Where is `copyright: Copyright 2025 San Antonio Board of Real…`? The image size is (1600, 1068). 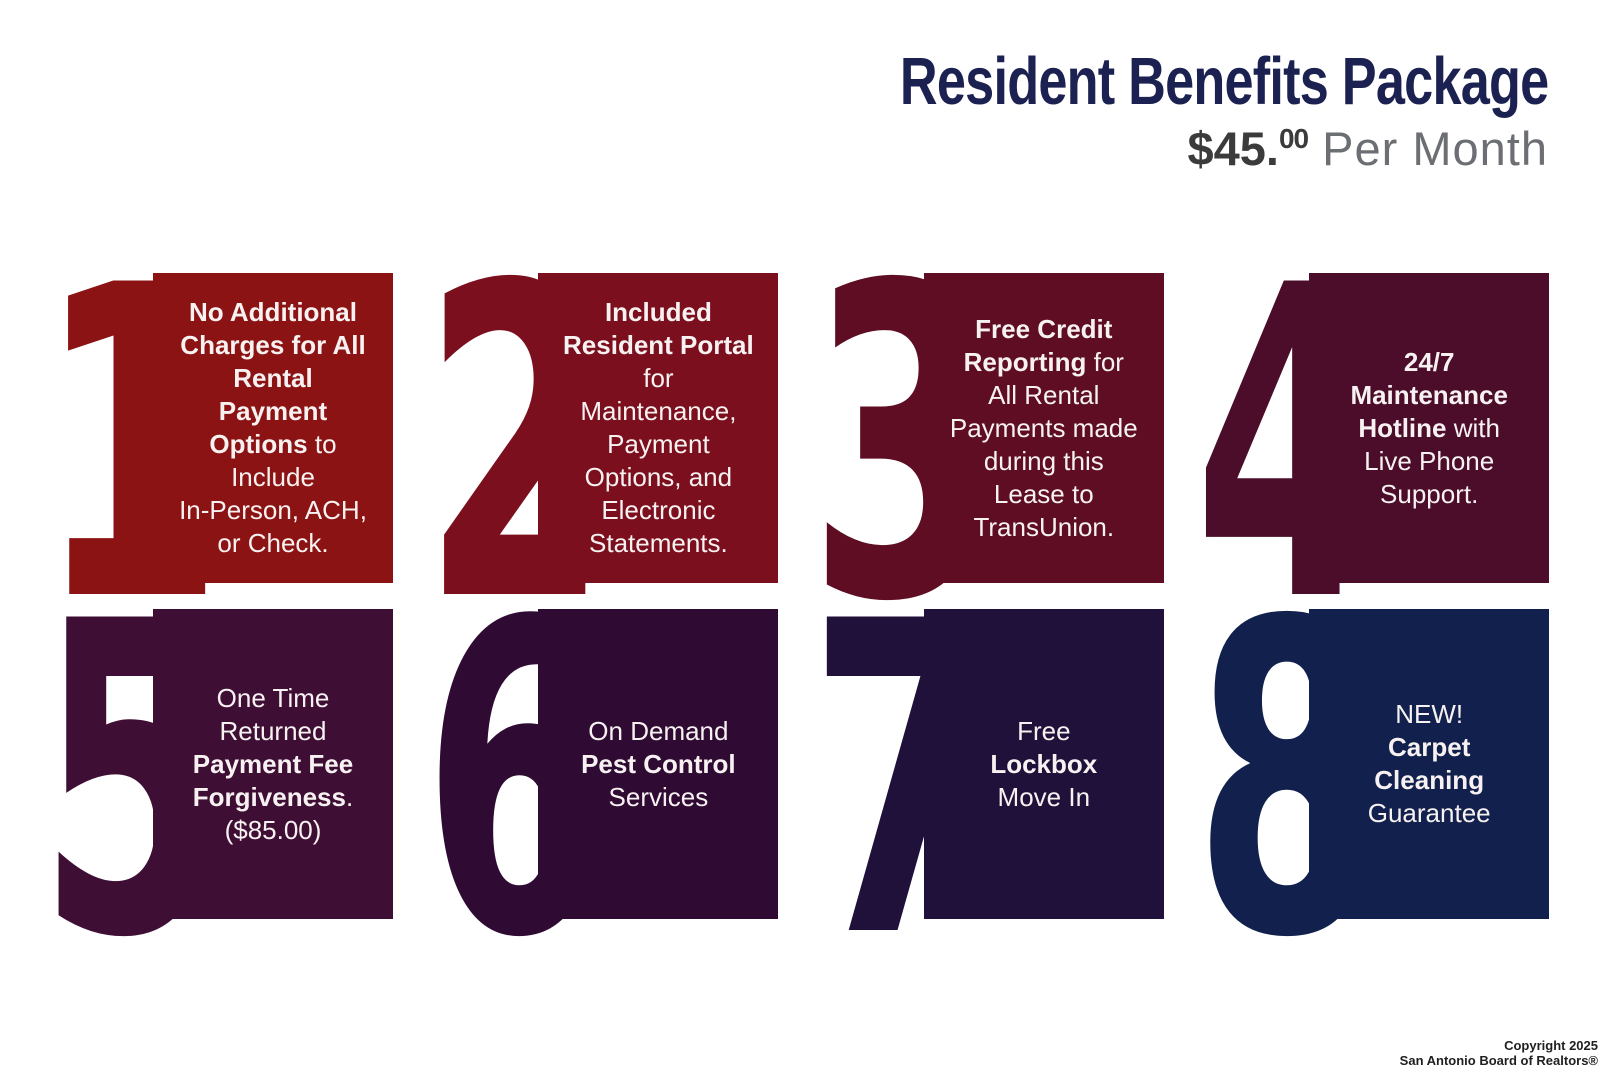
copyright: Copyright 2025 San Antonio Board of Real… is located at coordinates (1499, 1053).